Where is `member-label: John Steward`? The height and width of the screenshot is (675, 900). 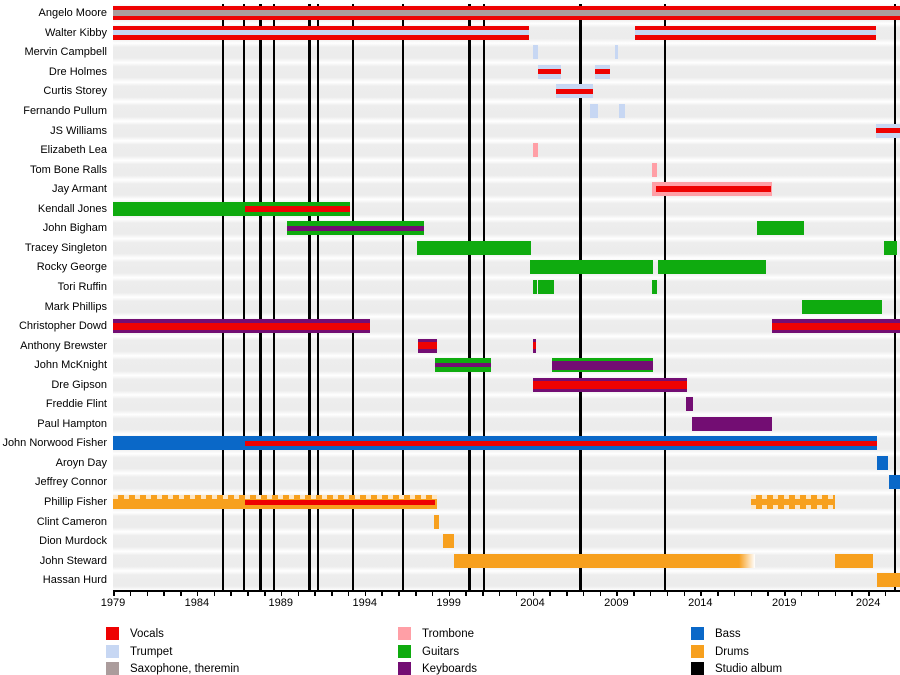 member-label: John Steward is located at coordinates (73, 560).